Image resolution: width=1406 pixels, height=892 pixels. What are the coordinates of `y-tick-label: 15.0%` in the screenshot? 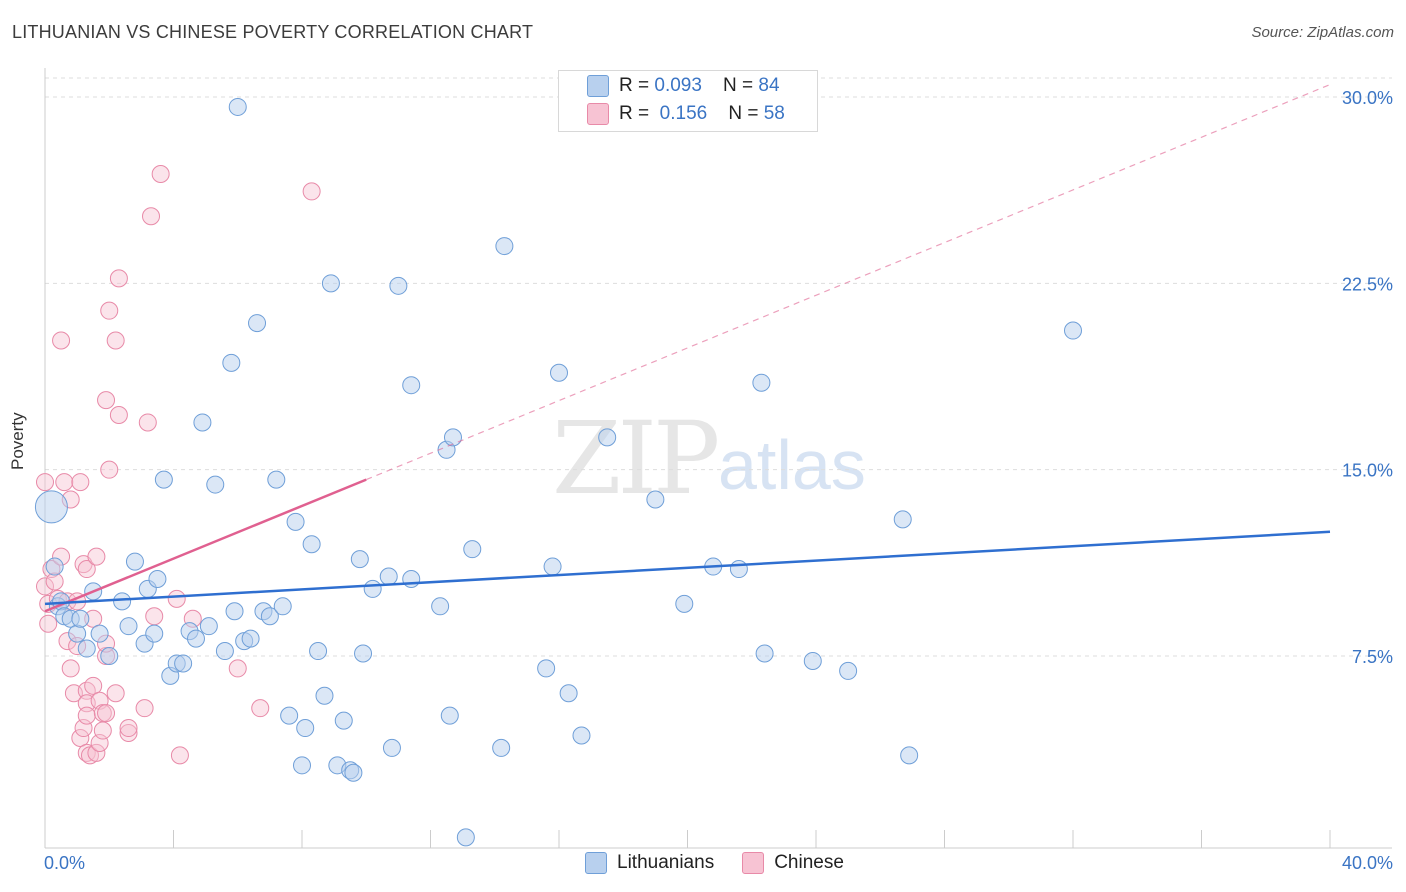 It's located at (1367, 471).